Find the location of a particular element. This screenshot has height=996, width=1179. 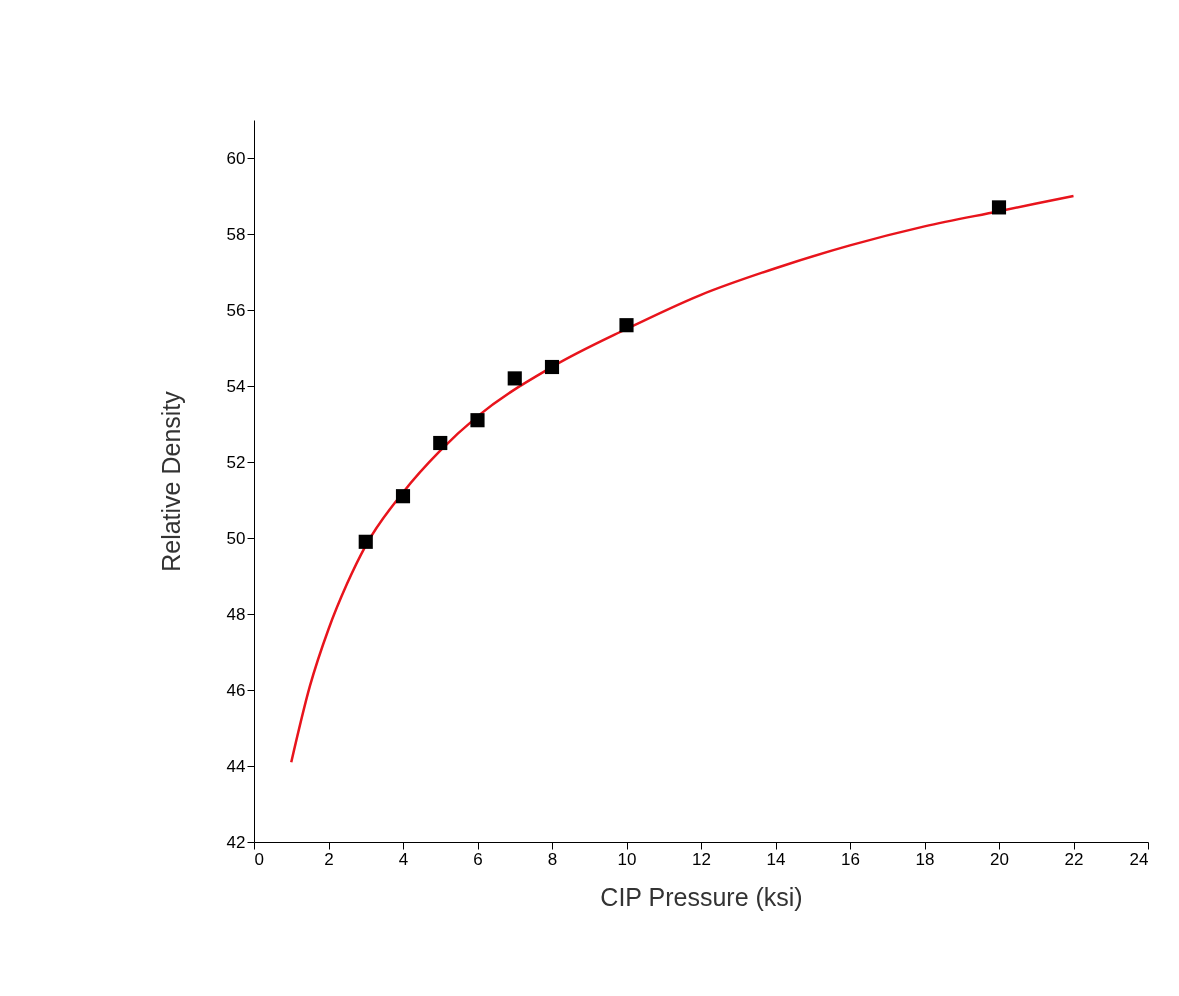

x-tick-label: 24 is located at coordinates (1139, 859).